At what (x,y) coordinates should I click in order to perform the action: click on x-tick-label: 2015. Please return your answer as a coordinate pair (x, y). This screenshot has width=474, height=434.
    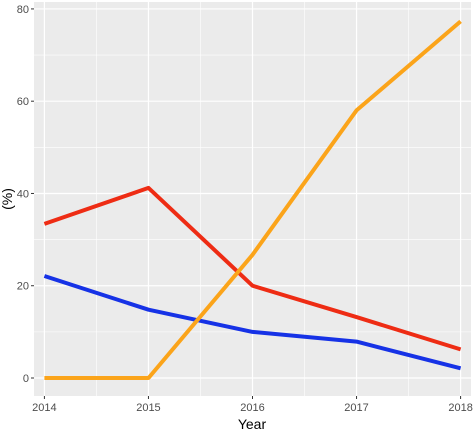
    Looking at the image, I should click on (148, 408).